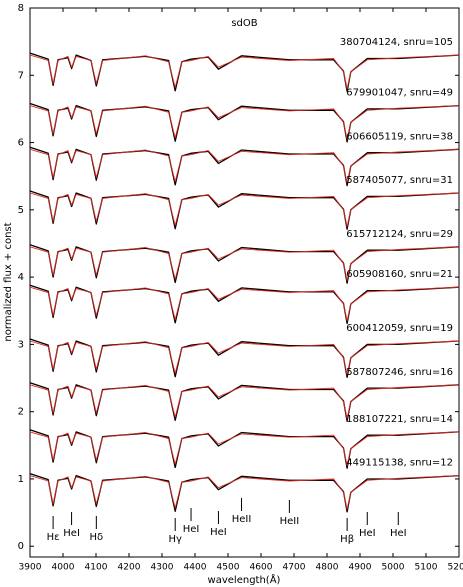 This screenshot has width=463, height=587. I want to click on x-tick-label: 4200, so click(129, 568).